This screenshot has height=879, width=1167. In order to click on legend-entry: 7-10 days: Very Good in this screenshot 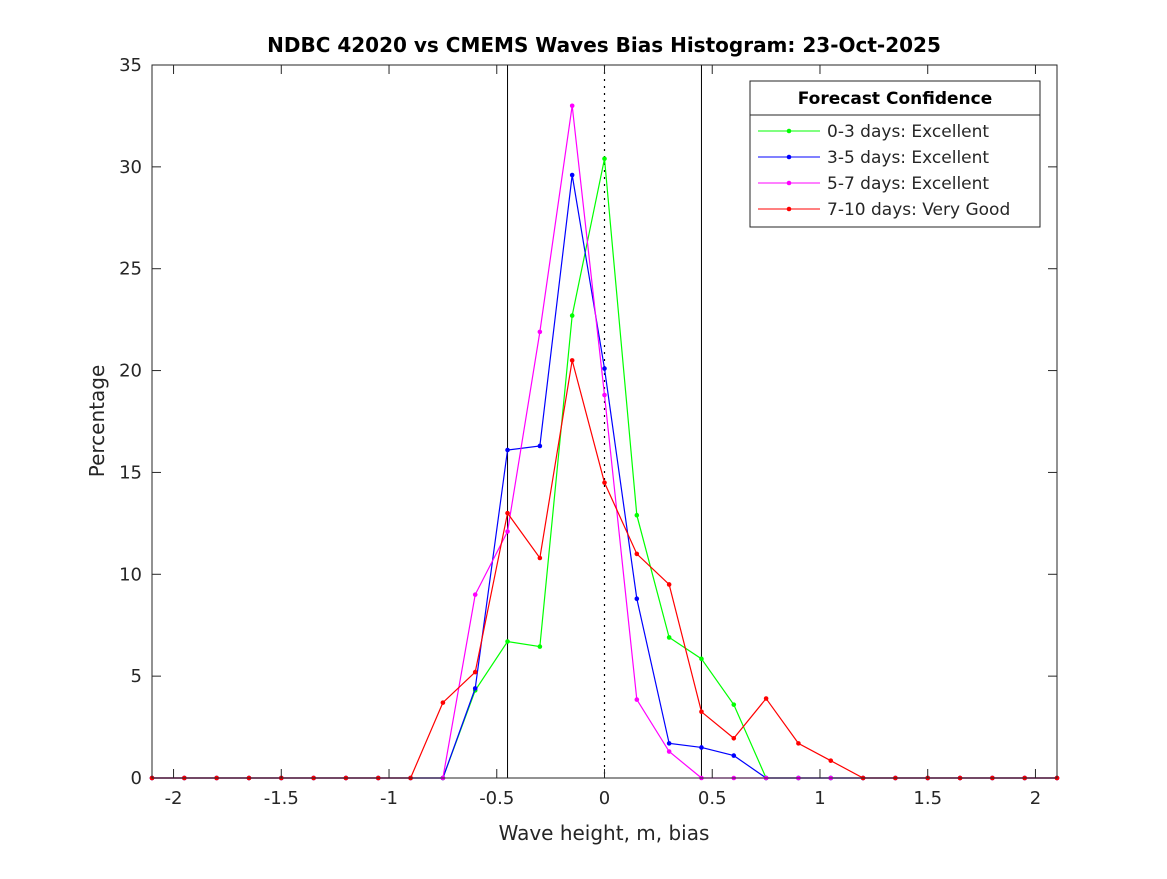, I will do `click(918, 210)`.